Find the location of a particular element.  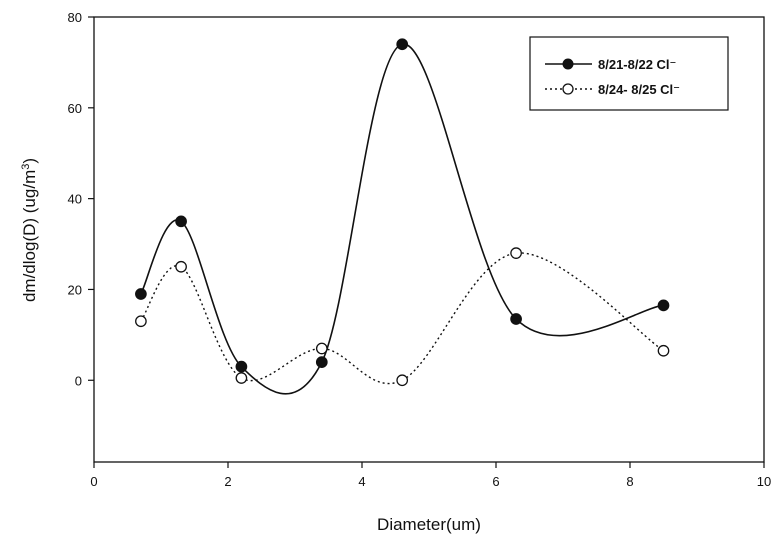

y-axis-title-superscript: 3 is located at coordinates (26, 167).